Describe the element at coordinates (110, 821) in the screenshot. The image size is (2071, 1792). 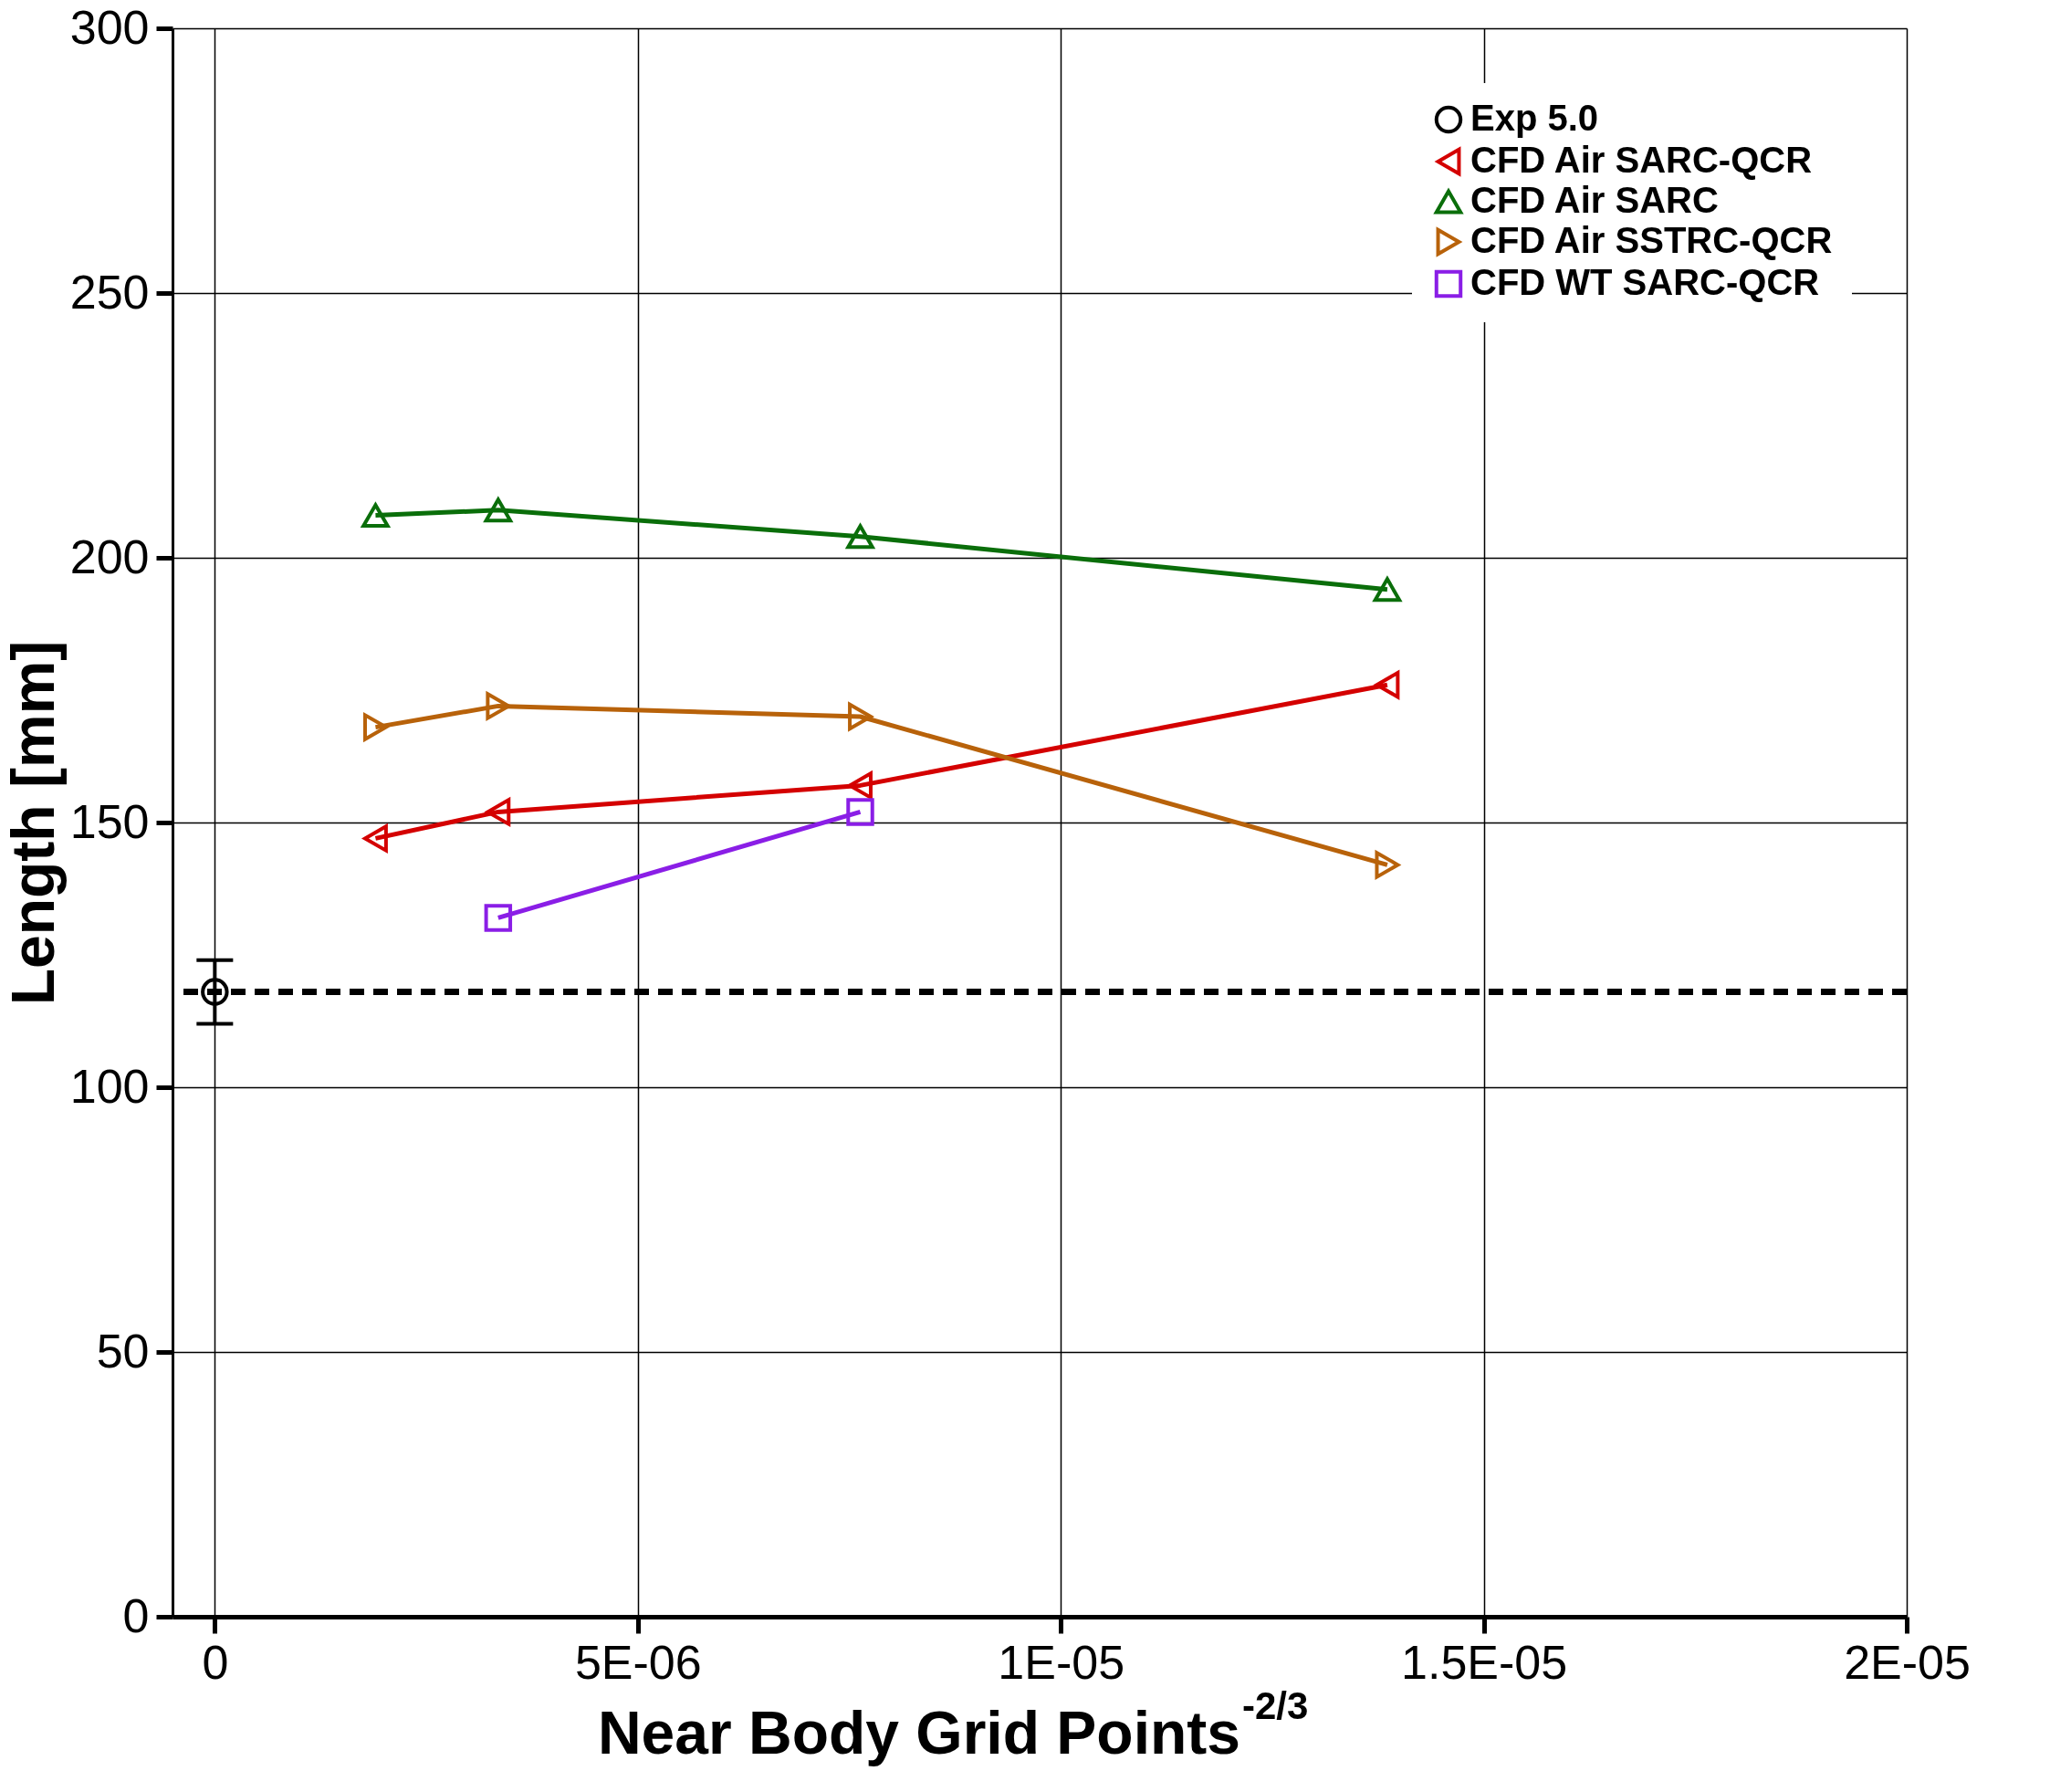
I see `y-tick-label: 150` at that location.